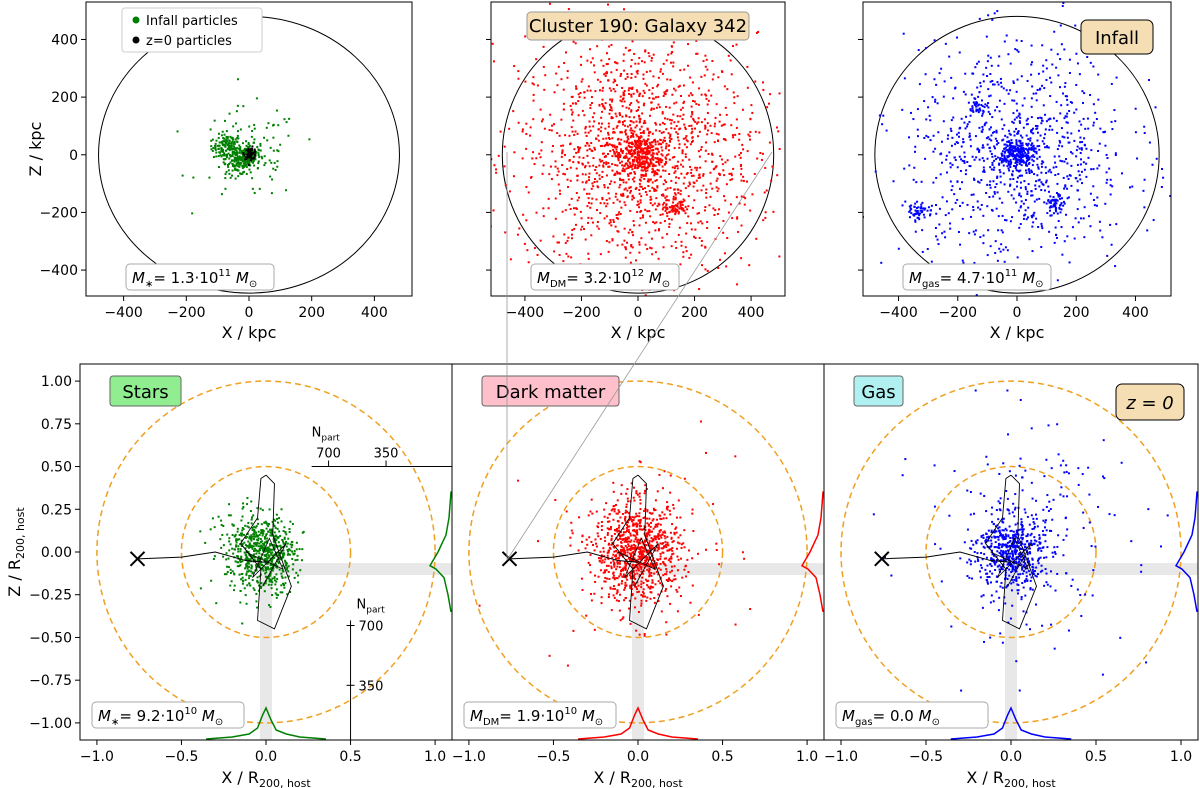  I want to click on mass-label-text: MDM= 3.2·1012 M⊙, so click(603, 279).